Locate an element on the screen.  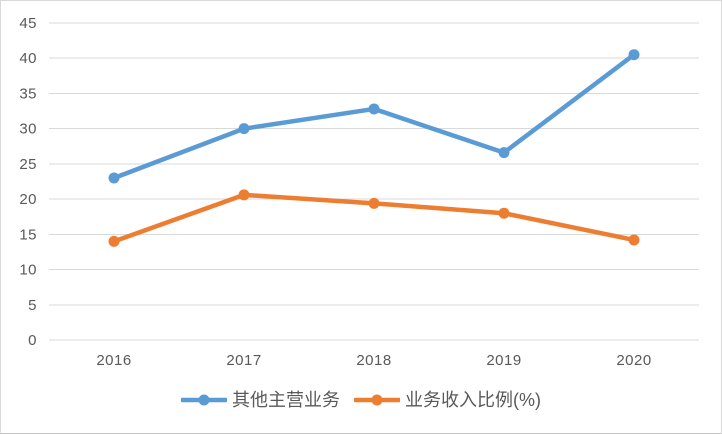
y-tick-label: 0 is located at coordinates (32, 340).